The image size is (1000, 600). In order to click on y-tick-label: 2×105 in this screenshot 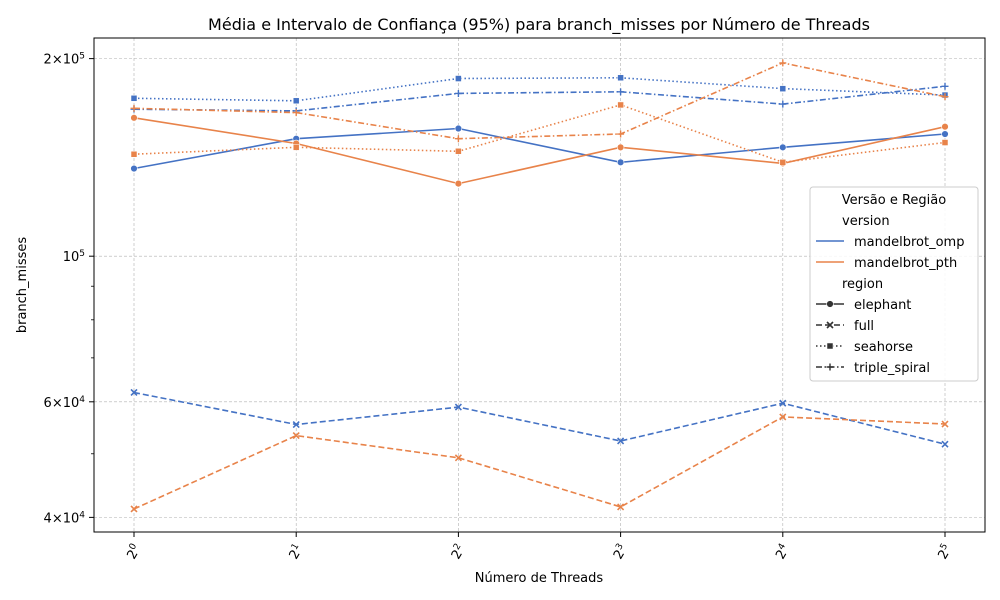, I will do `click(64, 60)`.